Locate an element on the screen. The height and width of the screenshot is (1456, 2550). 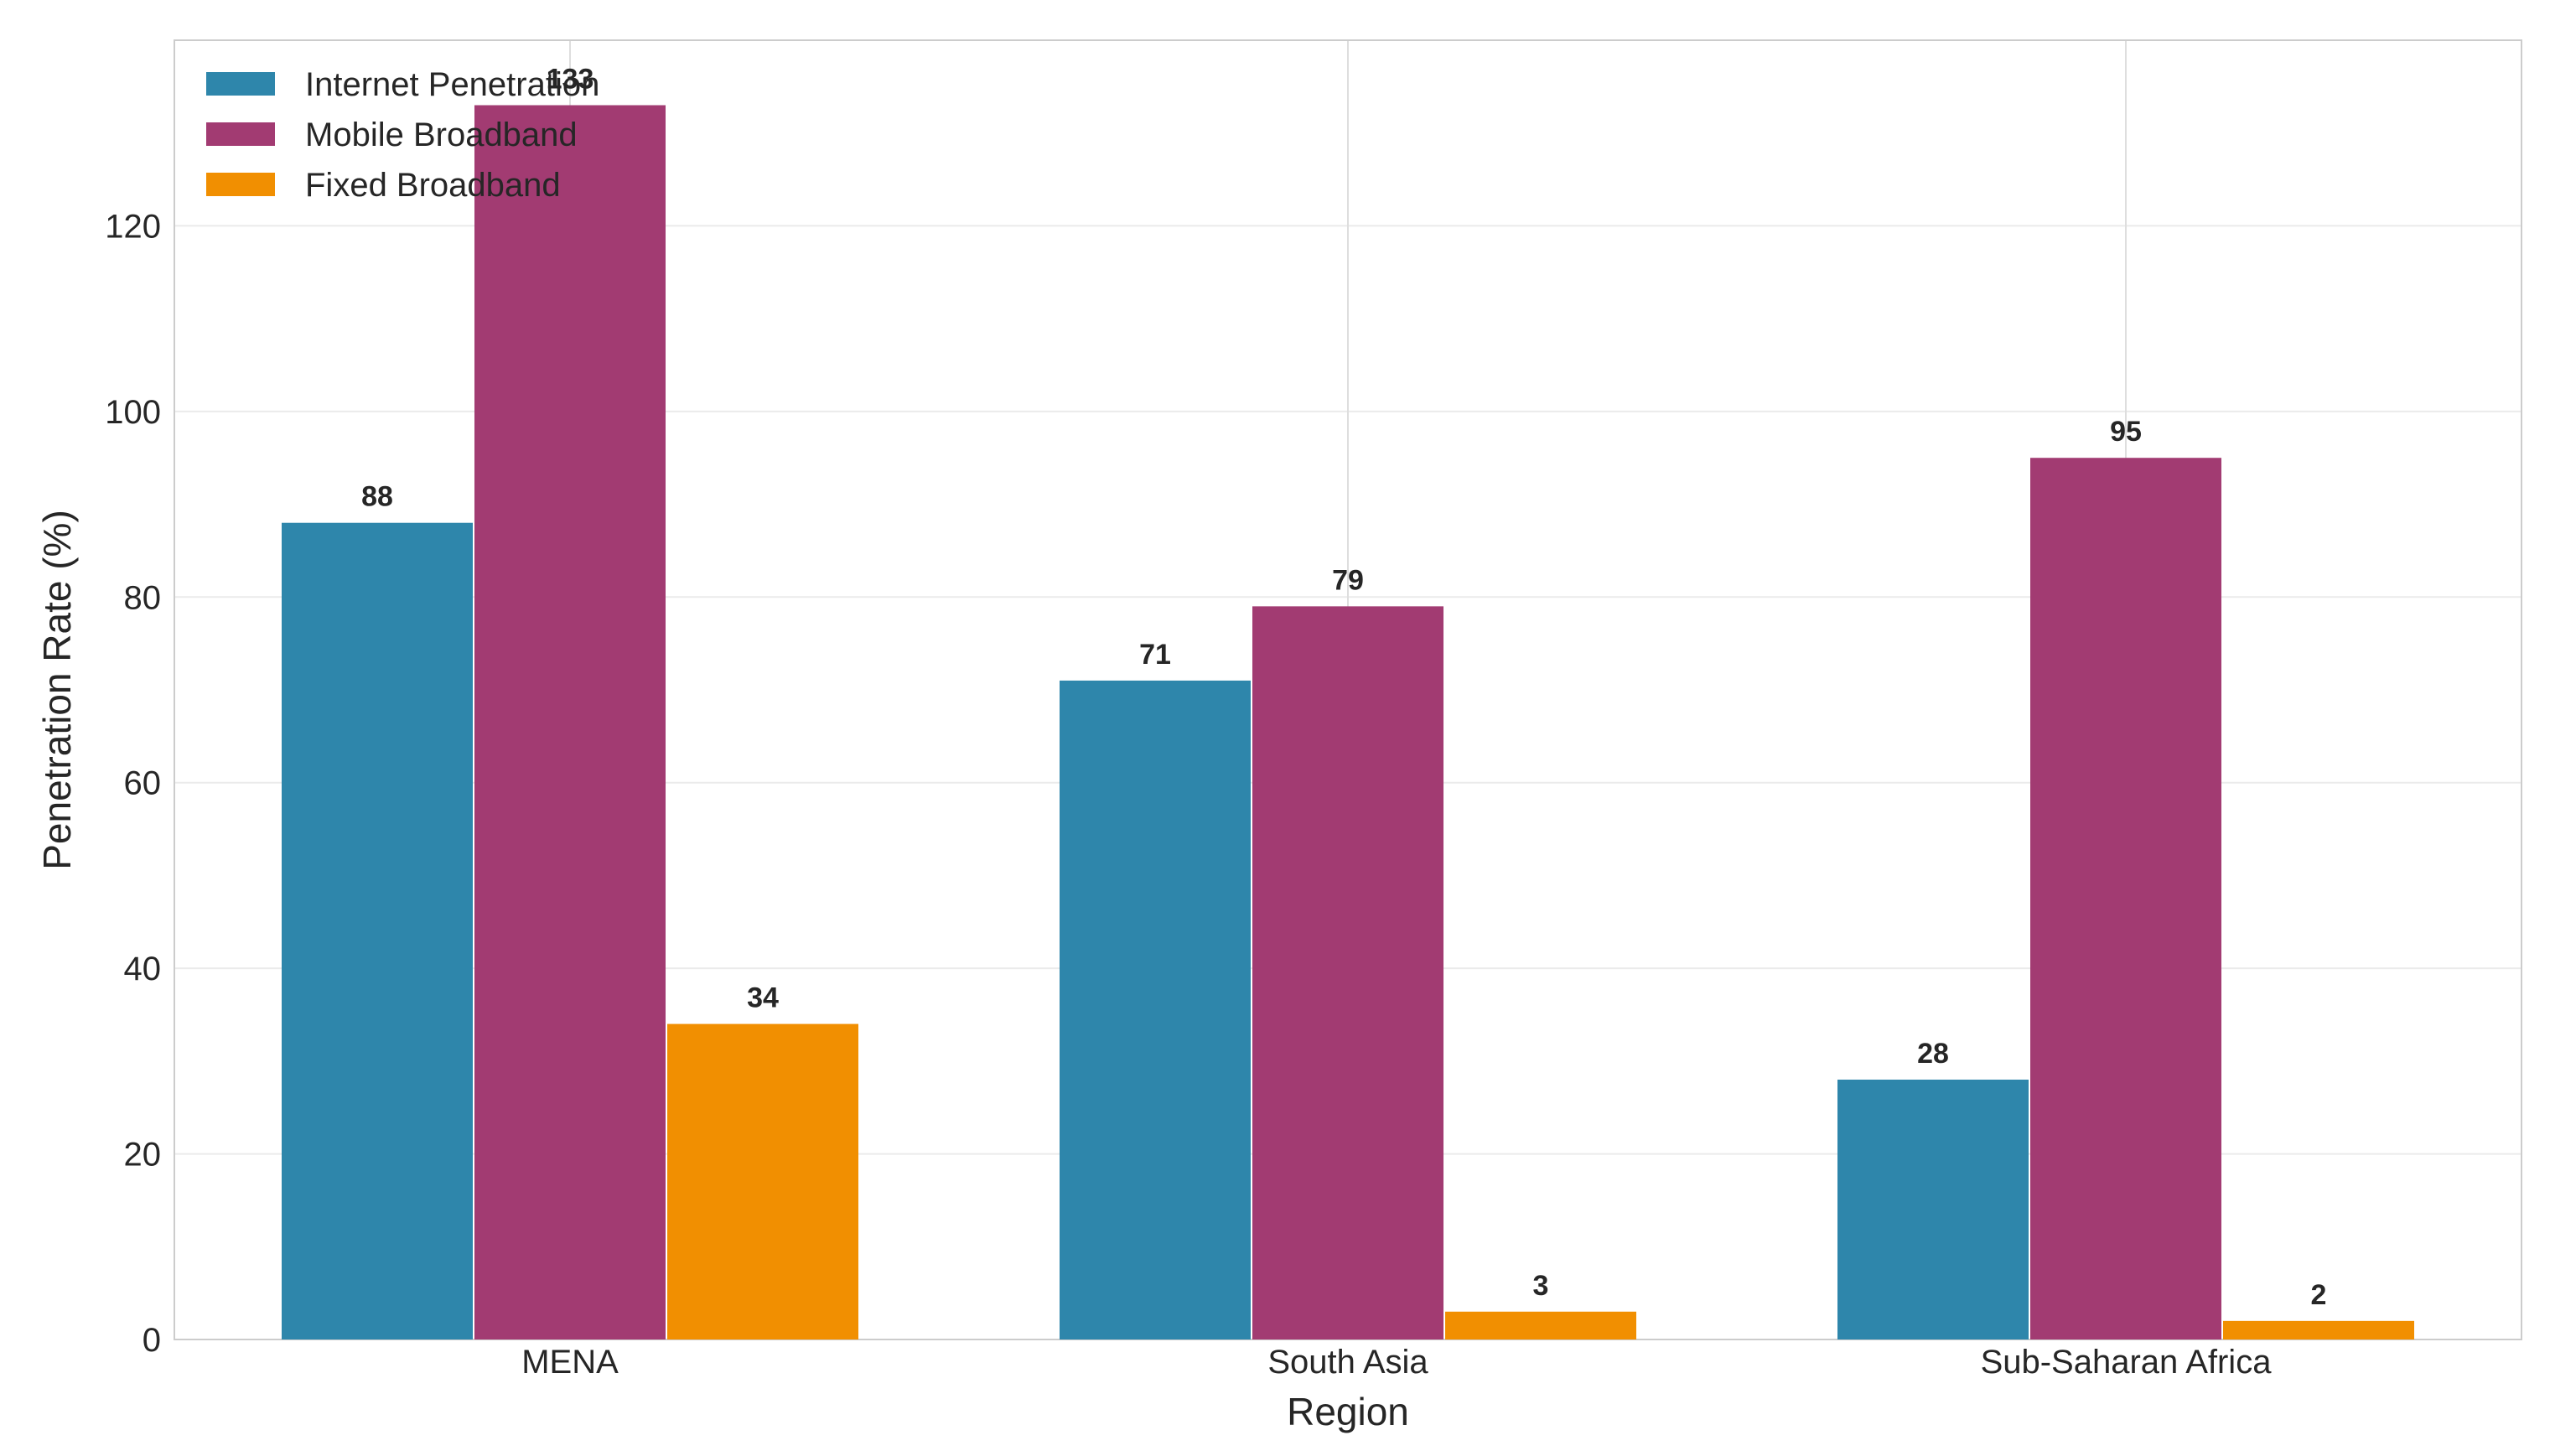
data-label: 79 is located at coordinates (1348, 580).